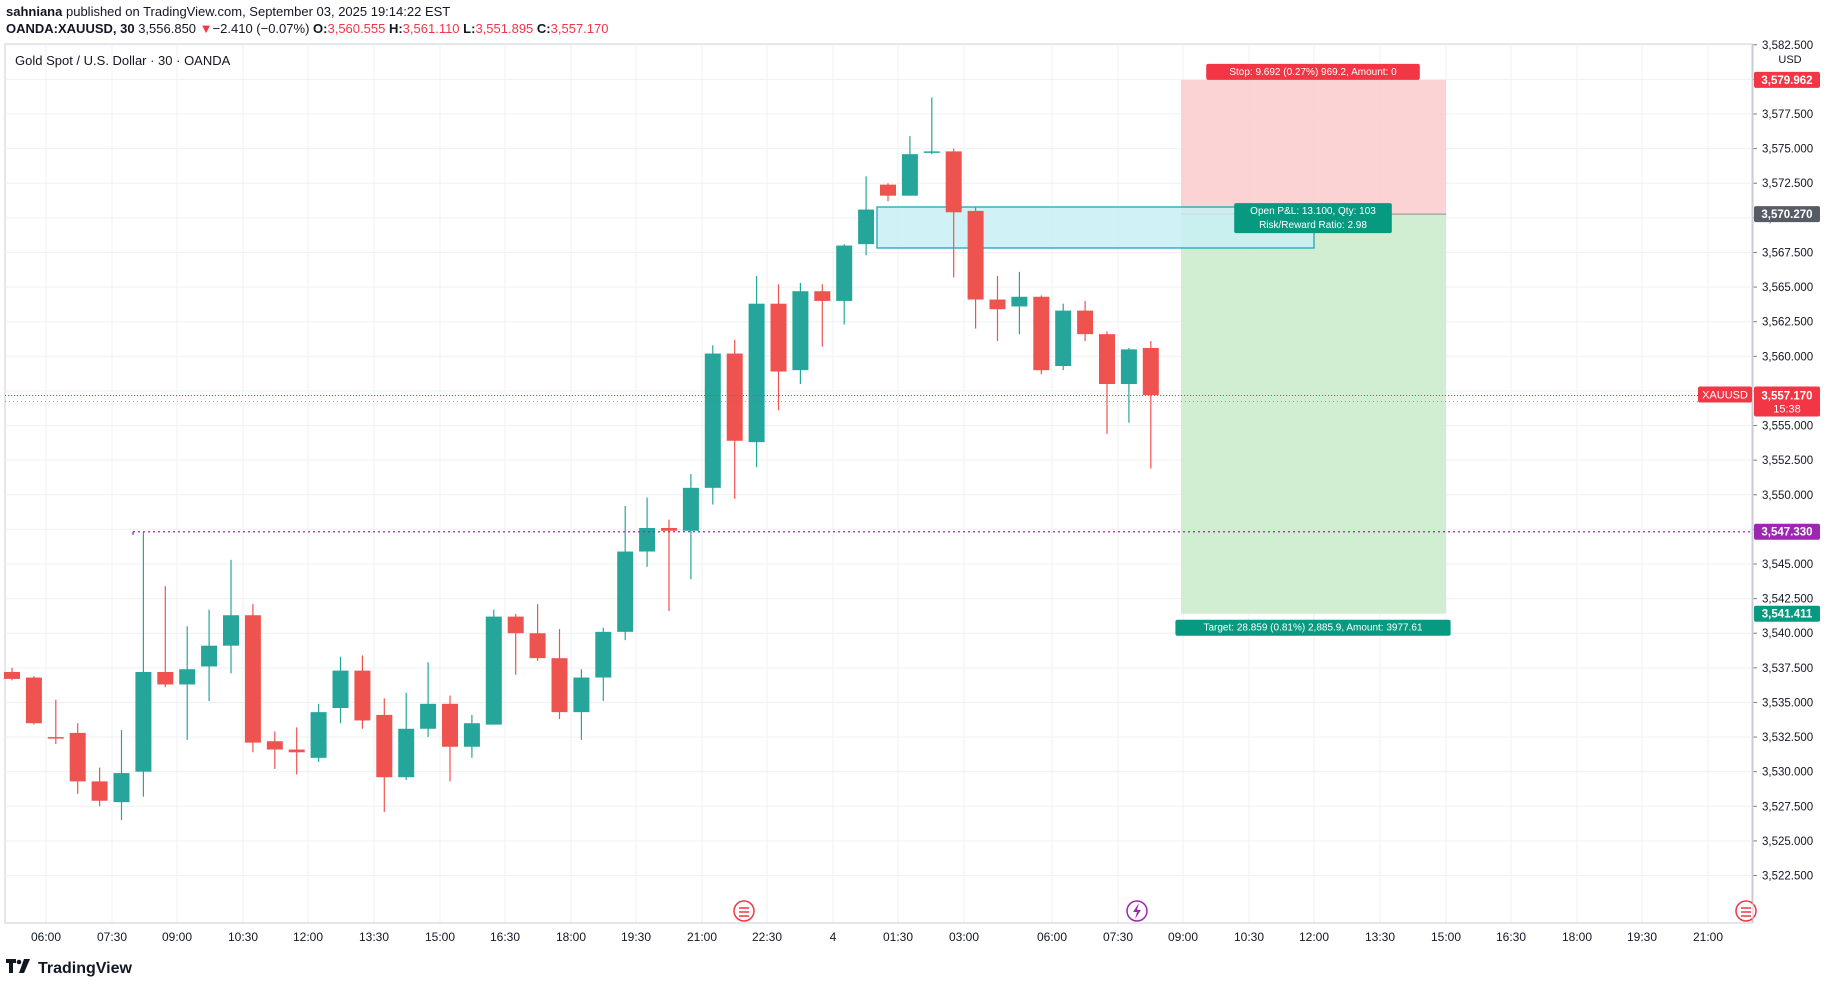 This screenshot has width=1829, height=989. Describe the element at coordinates (579, 28) in the screenshot. I see `close-value: 3,557.170` at that location.